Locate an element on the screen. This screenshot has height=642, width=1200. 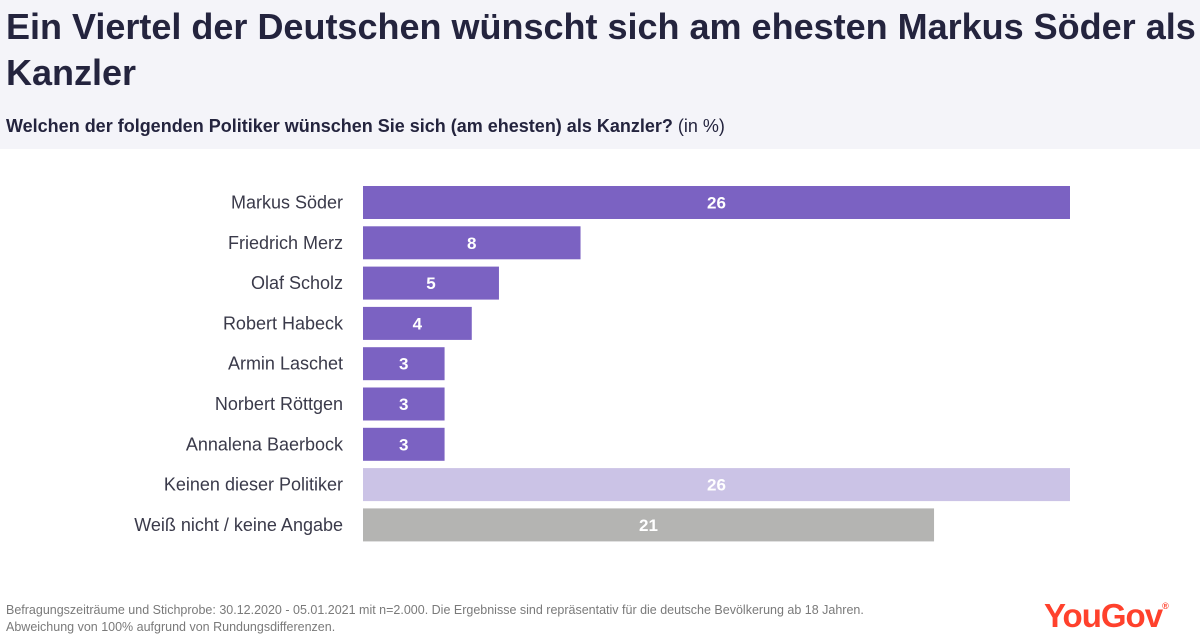
category-label: Olaf Scholz is located at coordinates (297, 283).